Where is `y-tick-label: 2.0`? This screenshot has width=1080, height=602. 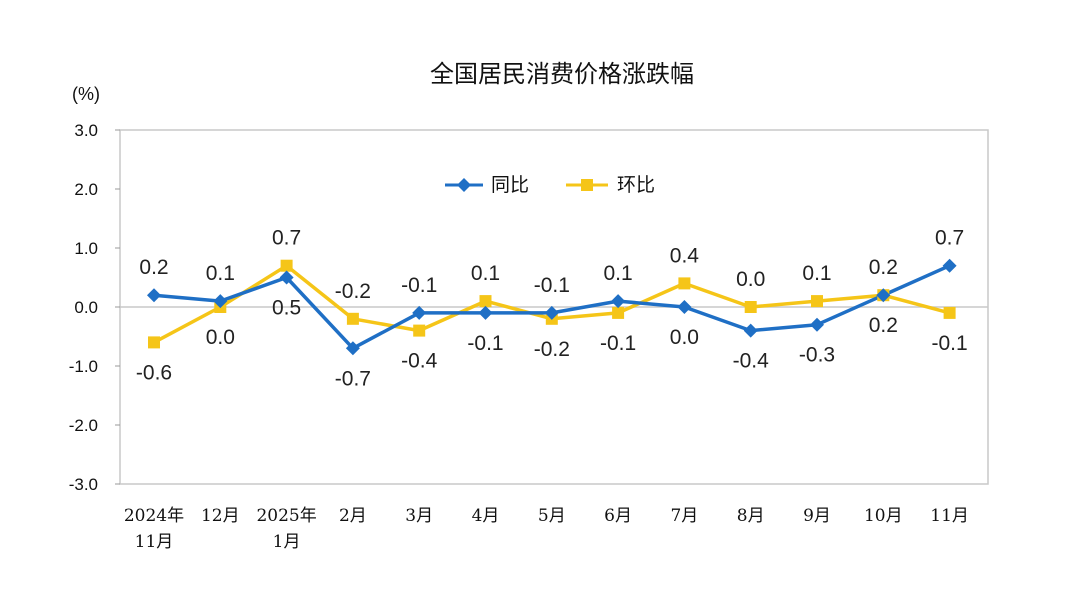 y-tick-label: 2.0 is located at coordinates (86, 189).